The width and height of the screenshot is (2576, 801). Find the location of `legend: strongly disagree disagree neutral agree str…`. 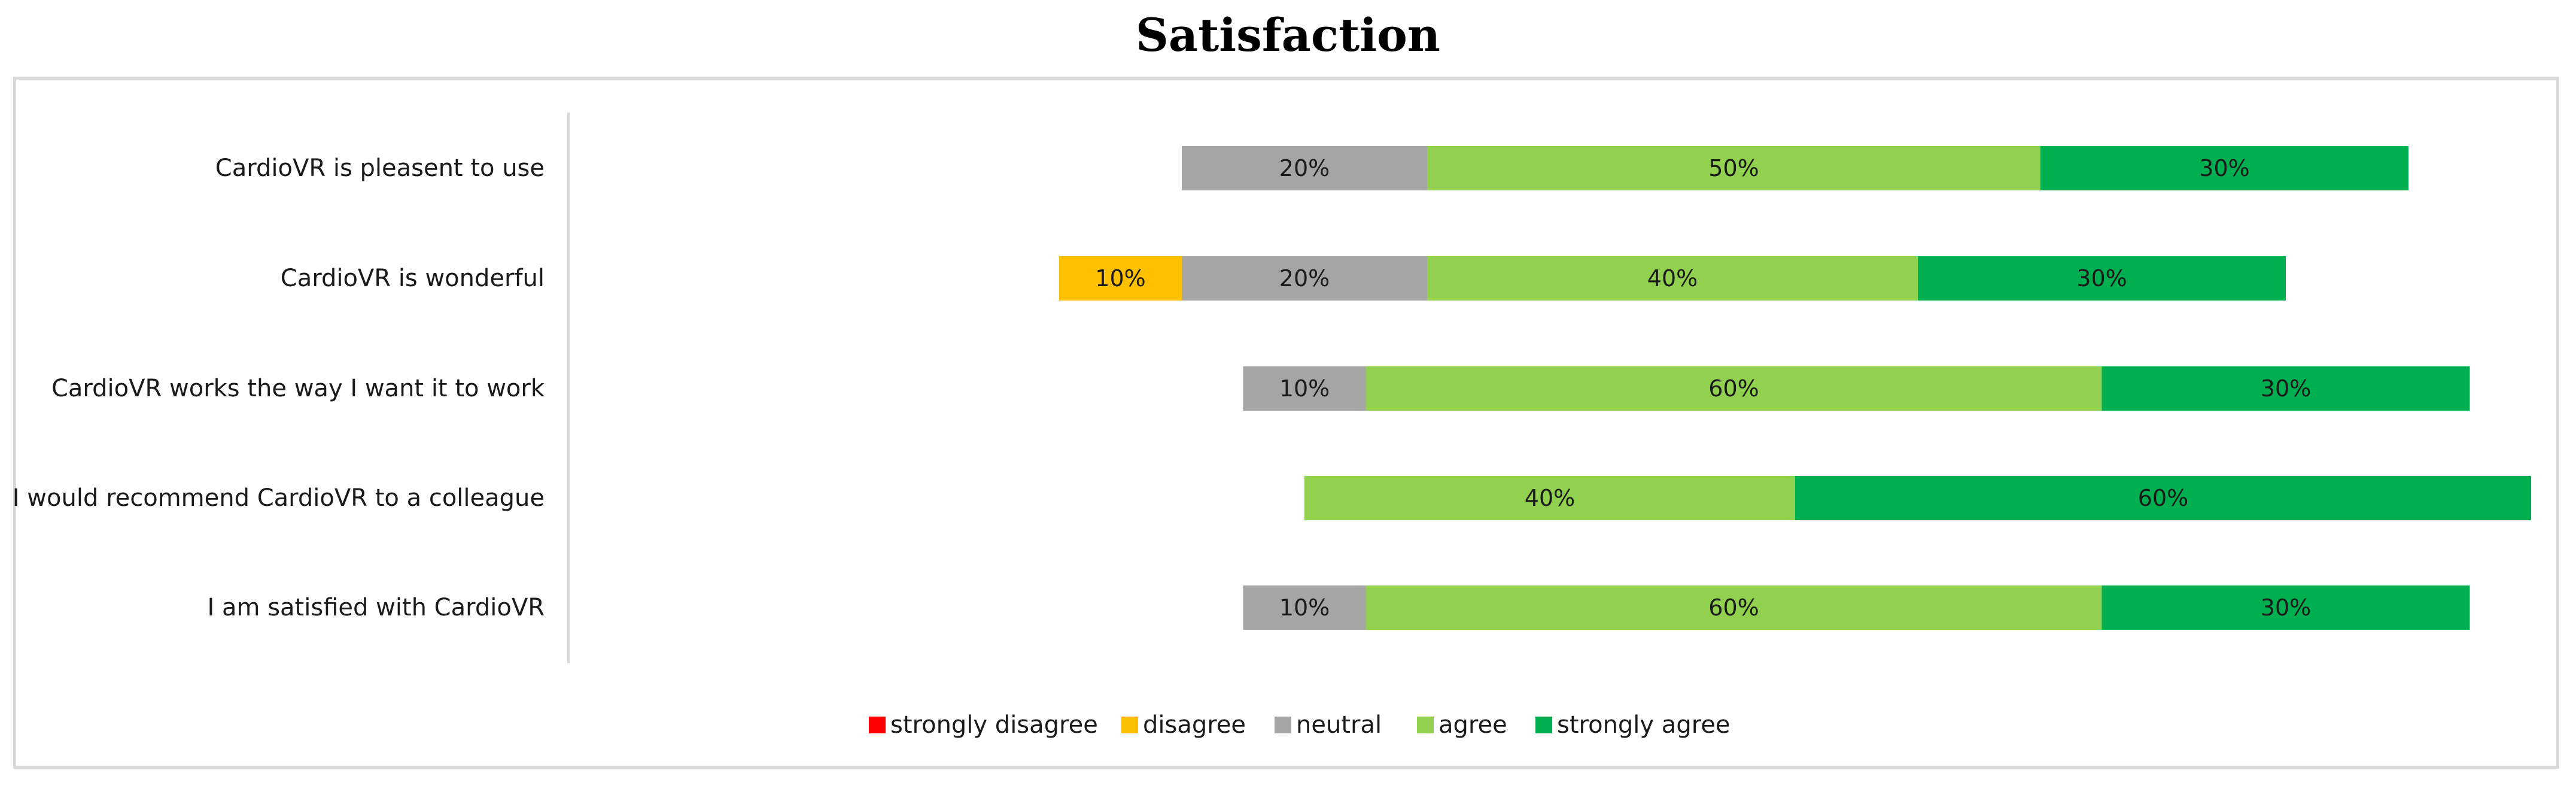

legend: strongly disagree disagree neutral agree str… is located at coordinates (1299, 725).